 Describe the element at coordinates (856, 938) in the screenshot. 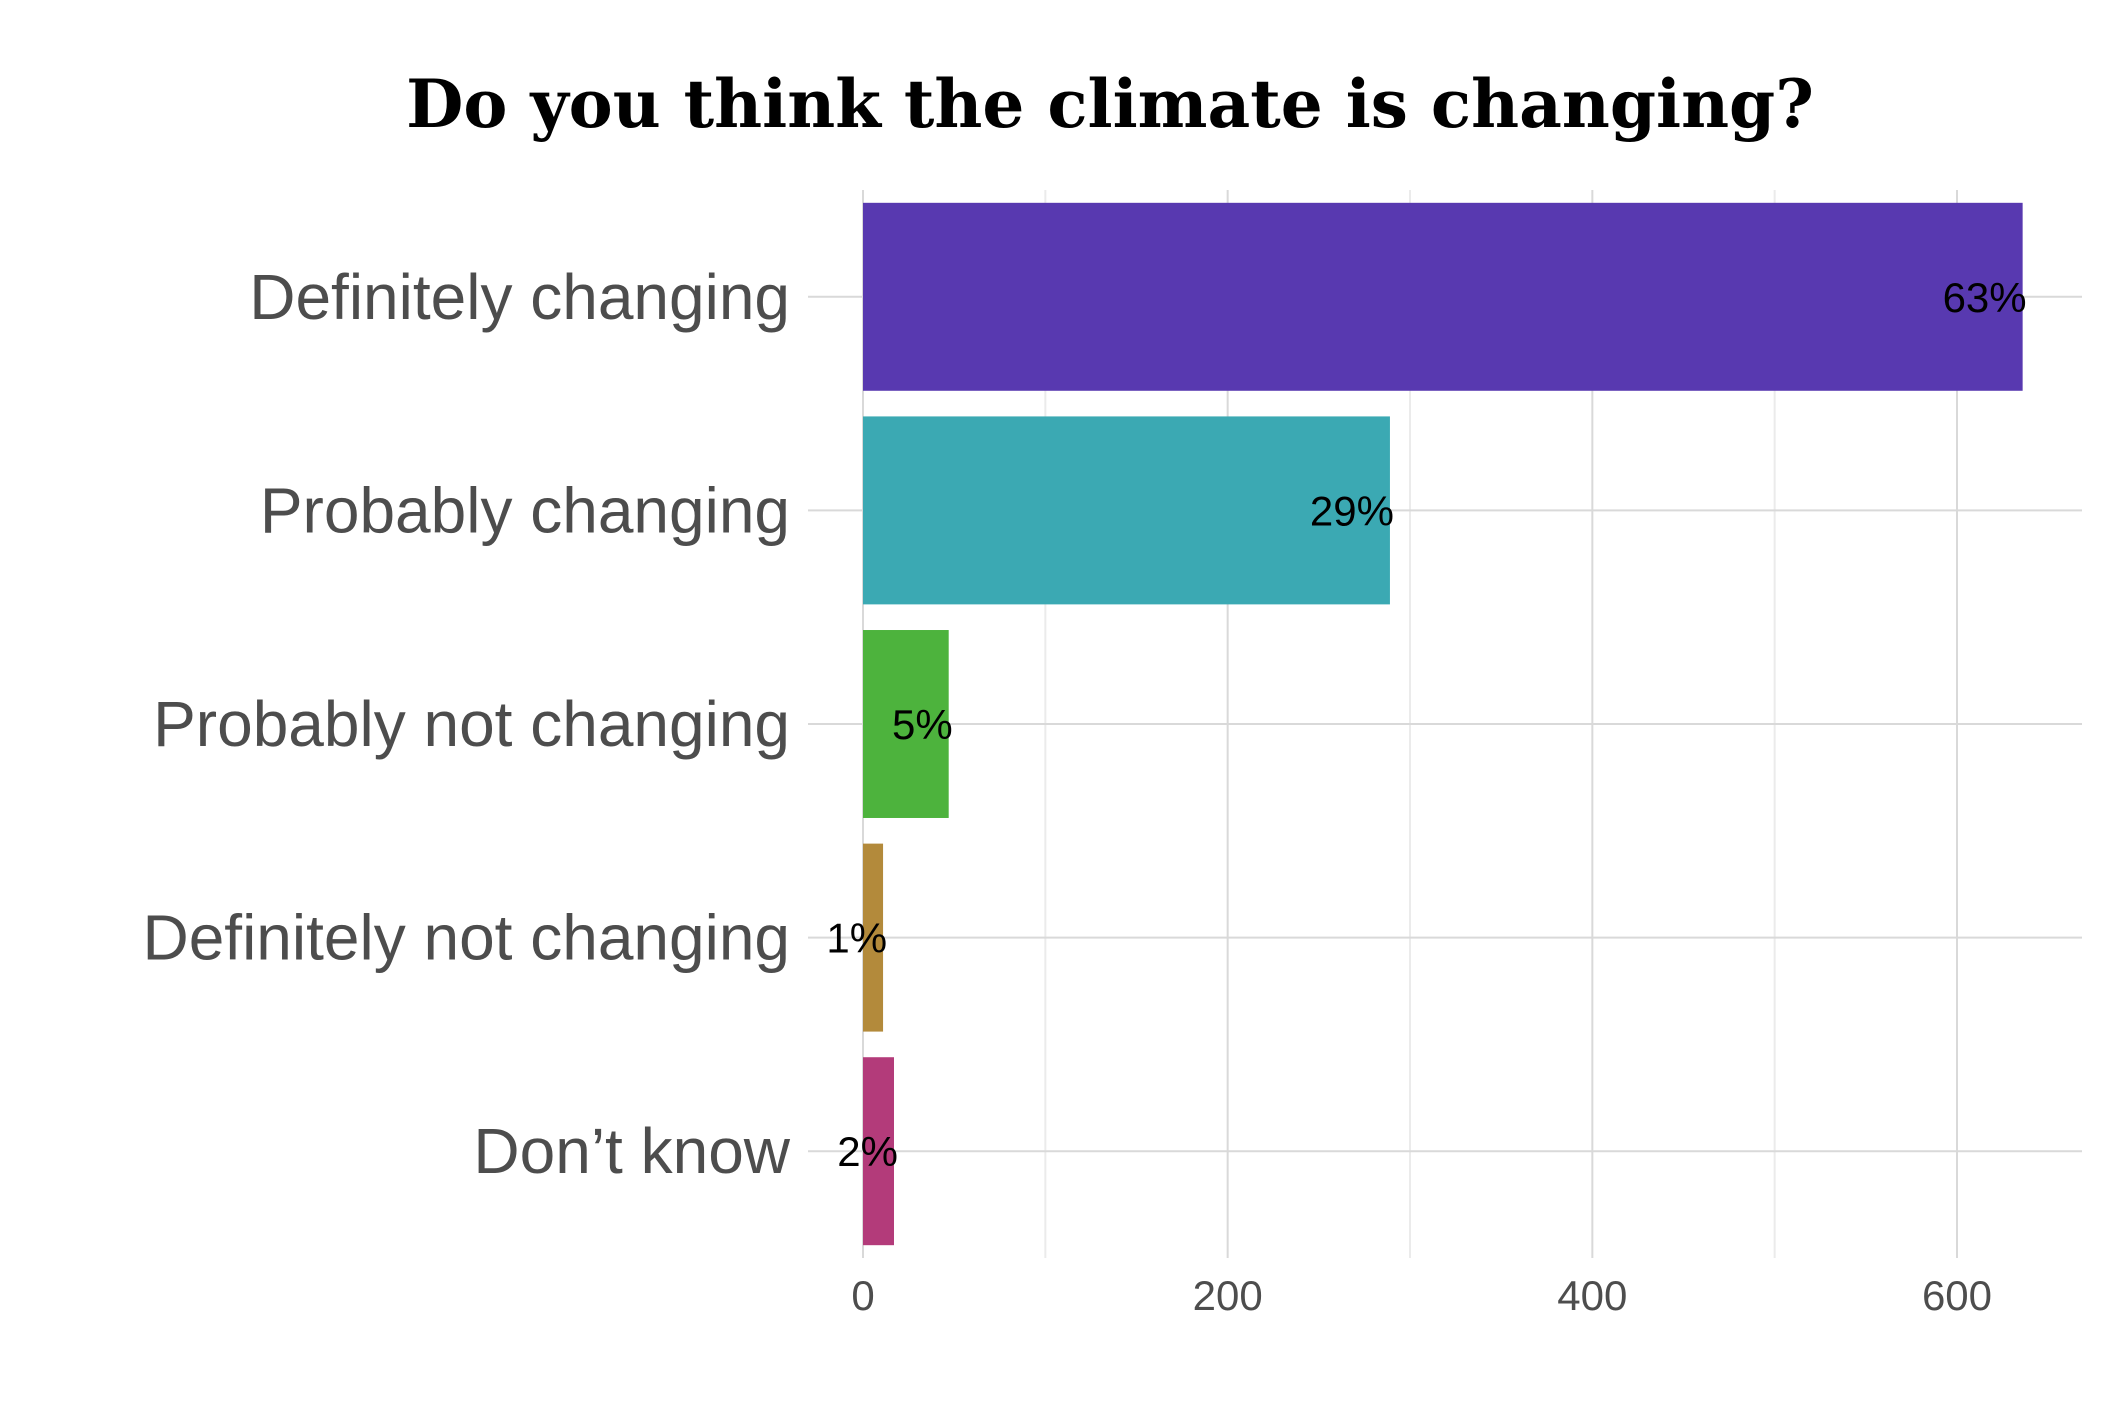

I see `data-label-3: 1%` at that location.